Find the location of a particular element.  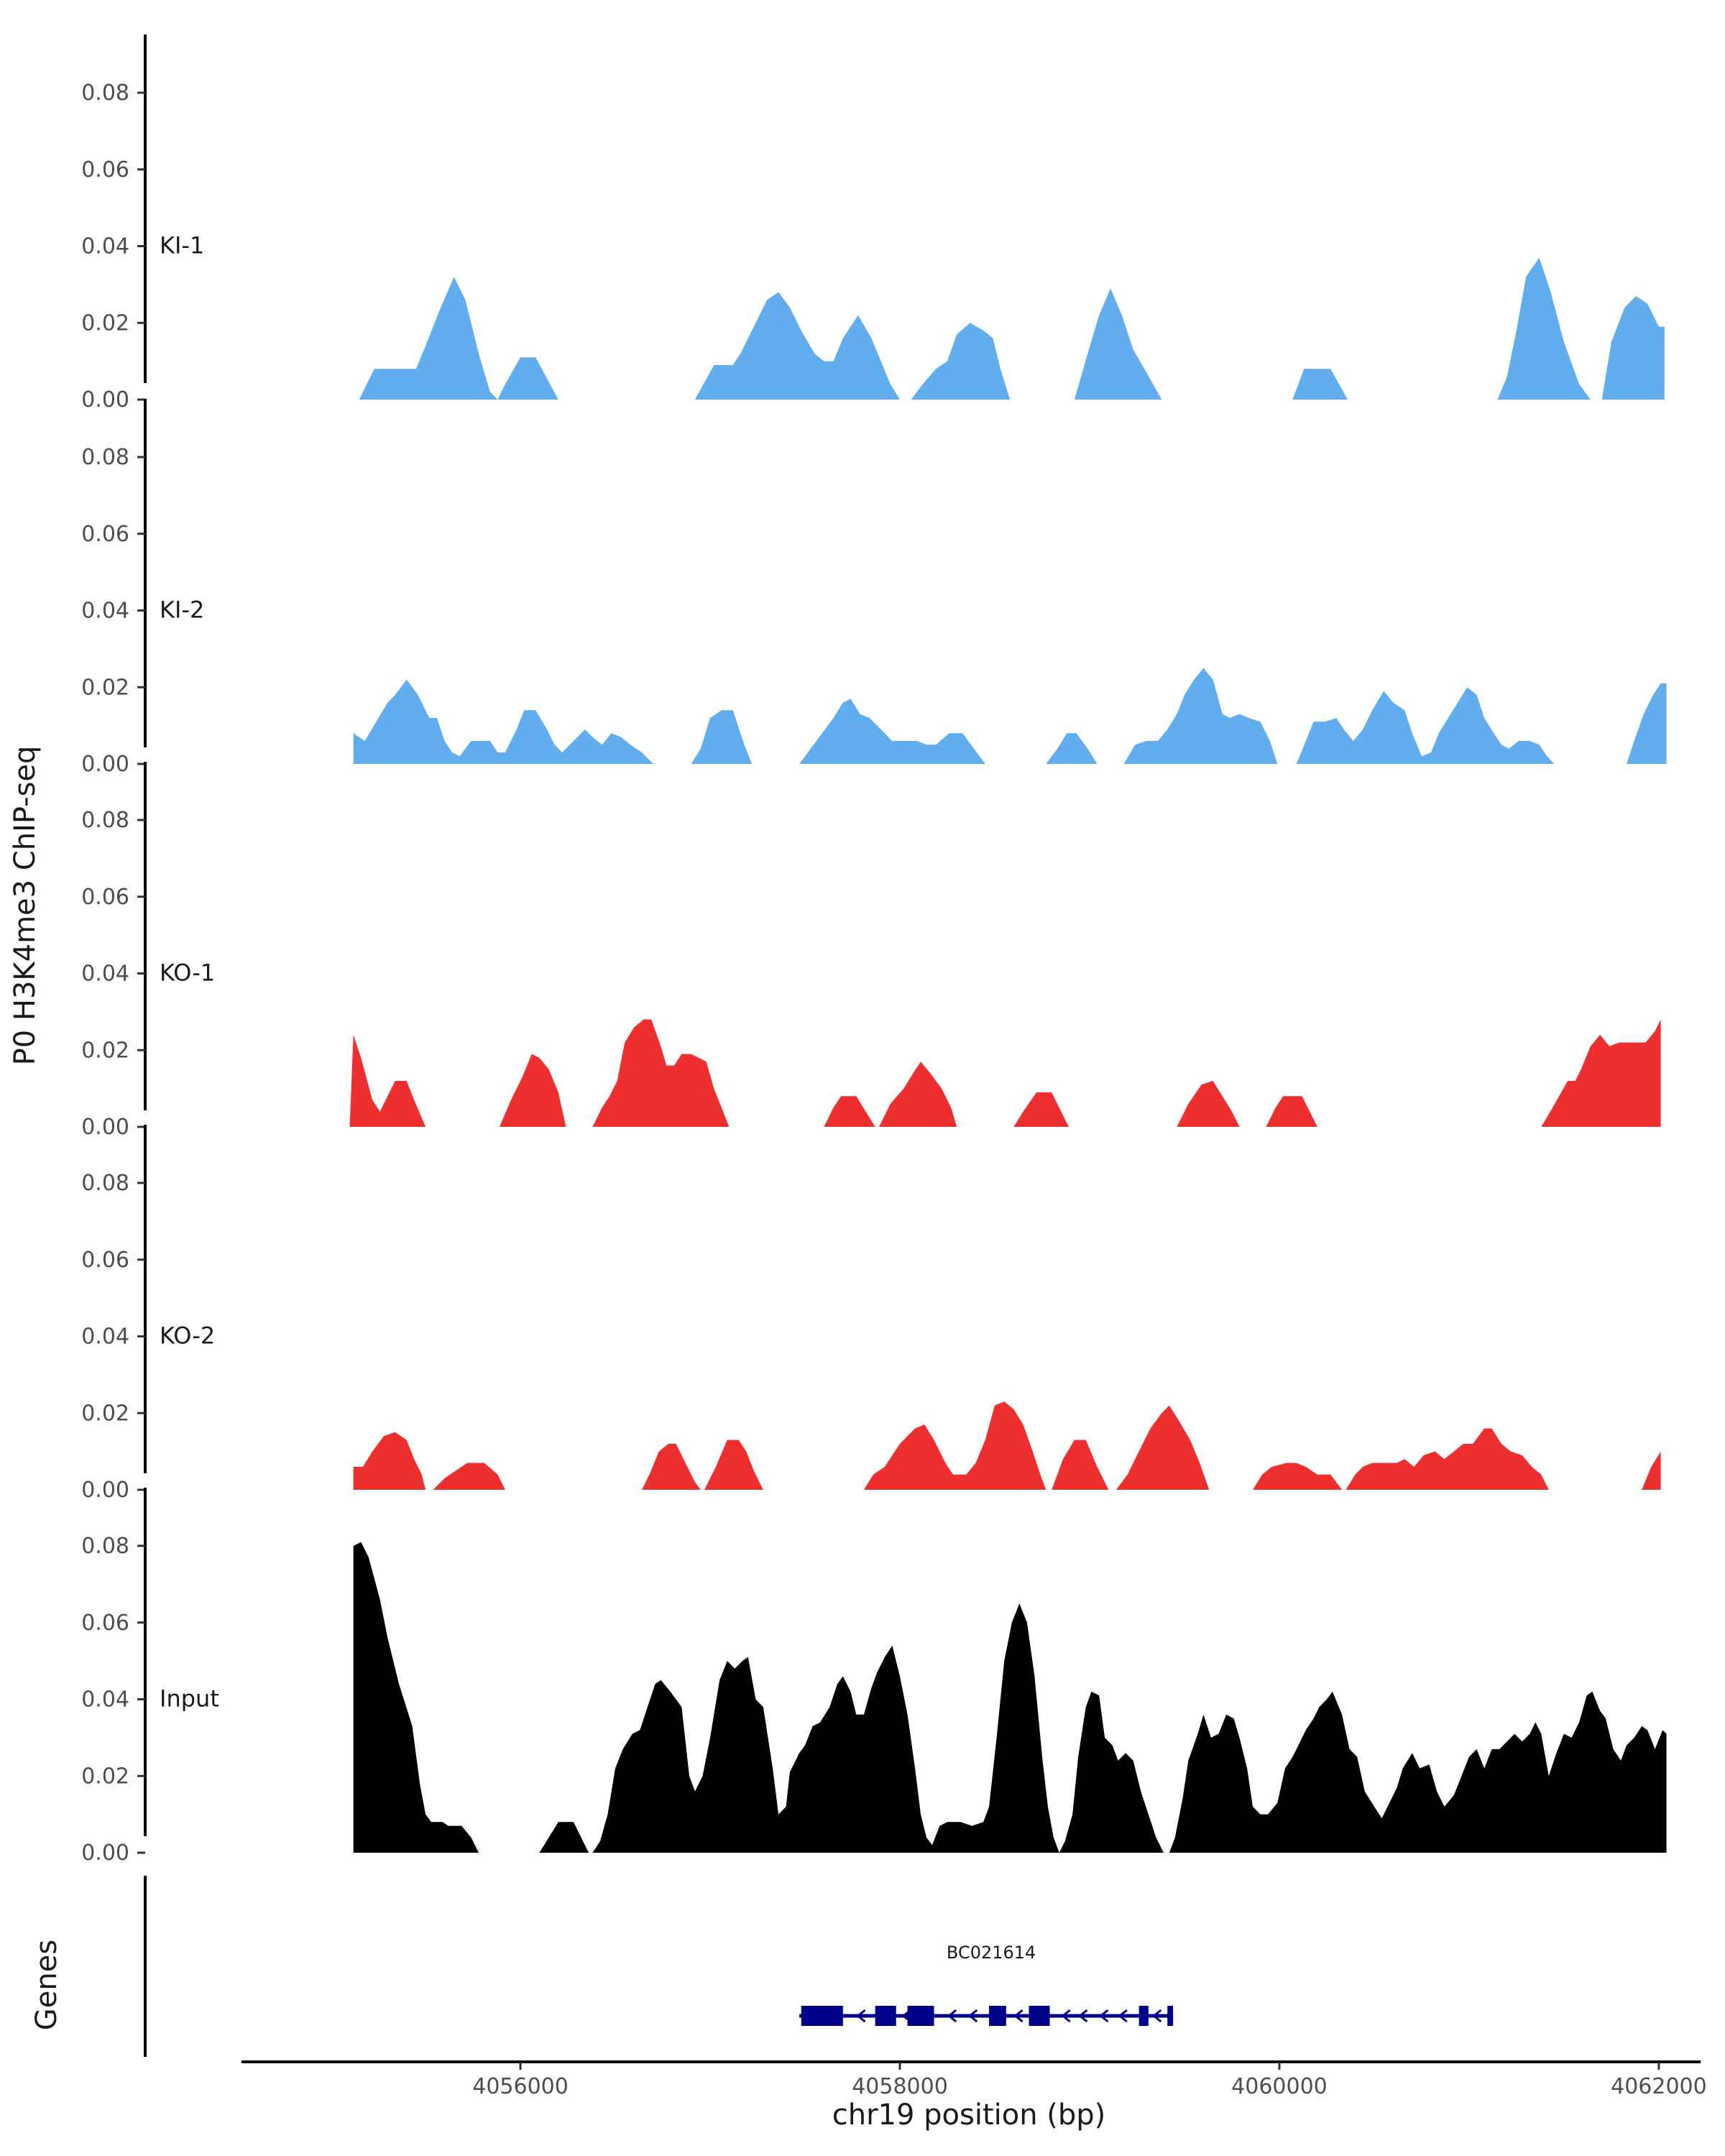

y-tick-label-ki-1-0-06: 0.06 is located at coordinates (105, 170).